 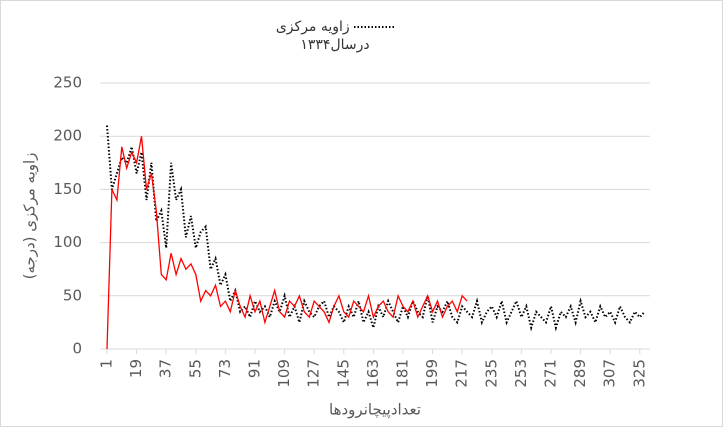 I want to click on x-axis-title: تعدادپیچانرودها, so click(x=375, y=410).